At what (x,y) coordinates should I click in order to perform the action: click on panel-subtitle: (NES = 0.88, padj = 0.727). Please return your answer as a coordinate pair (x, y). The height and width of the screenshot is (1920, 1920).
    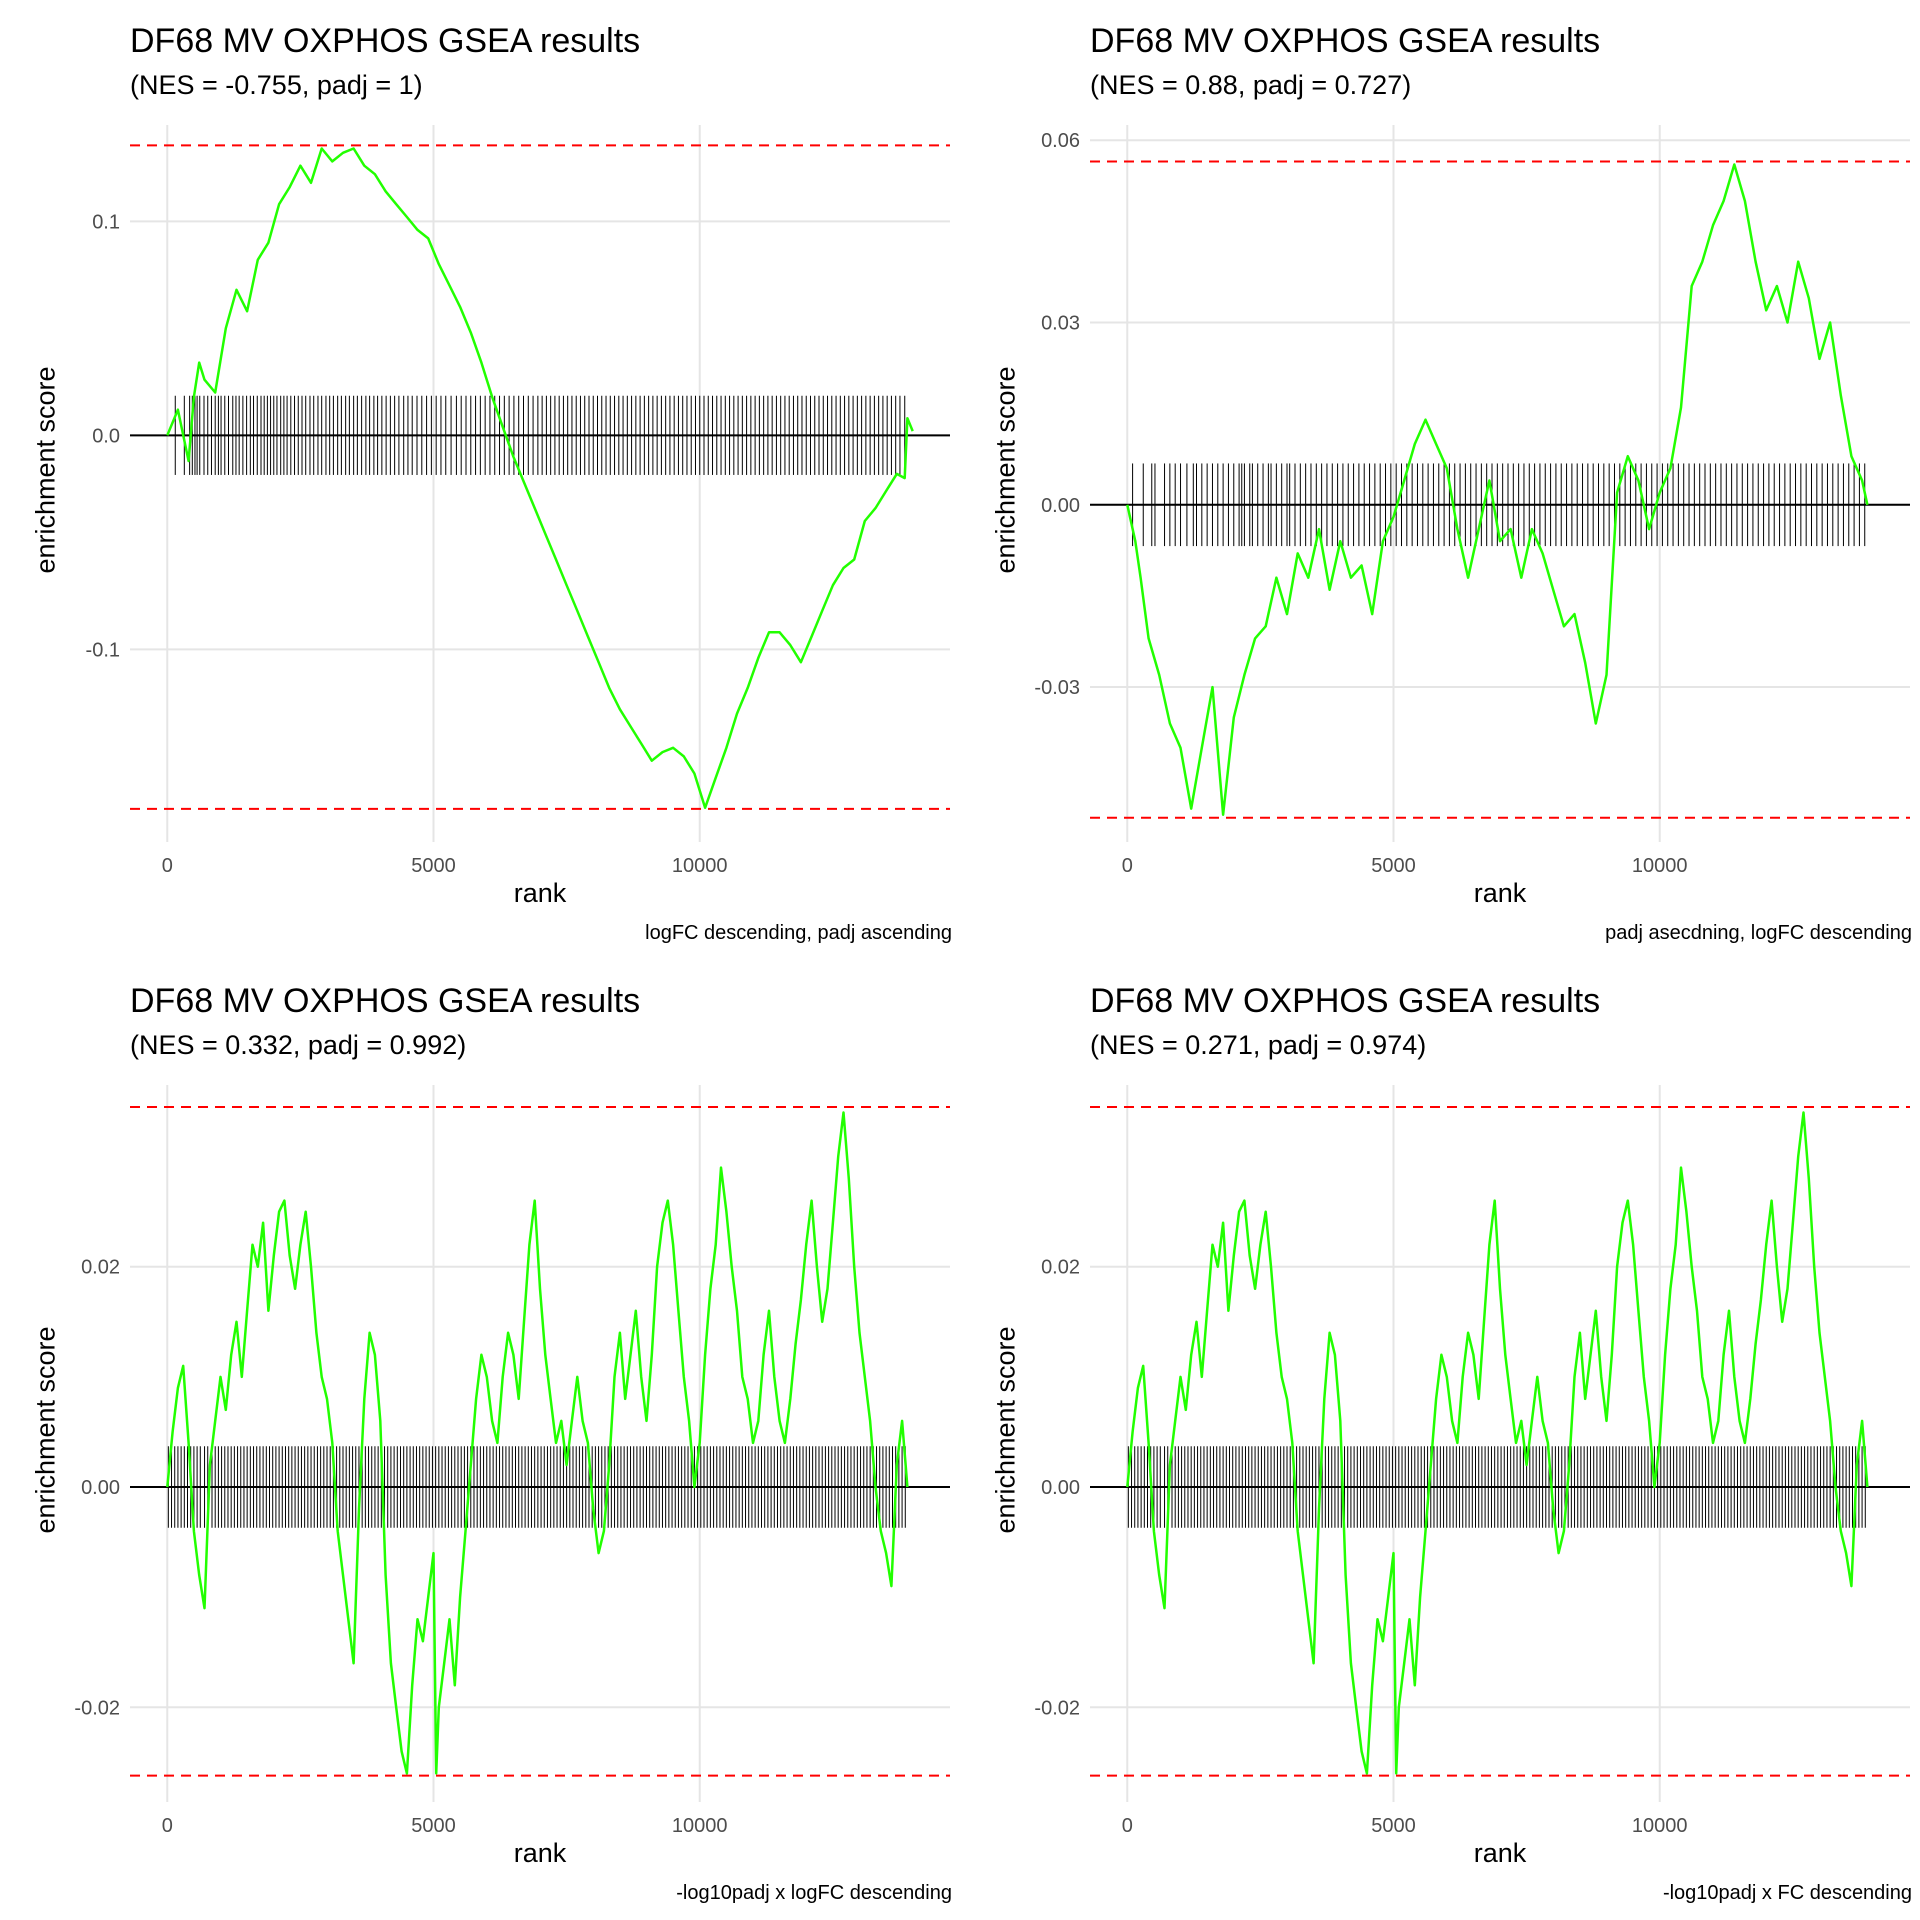
    Looking at the image, I should click on (1251, 85).